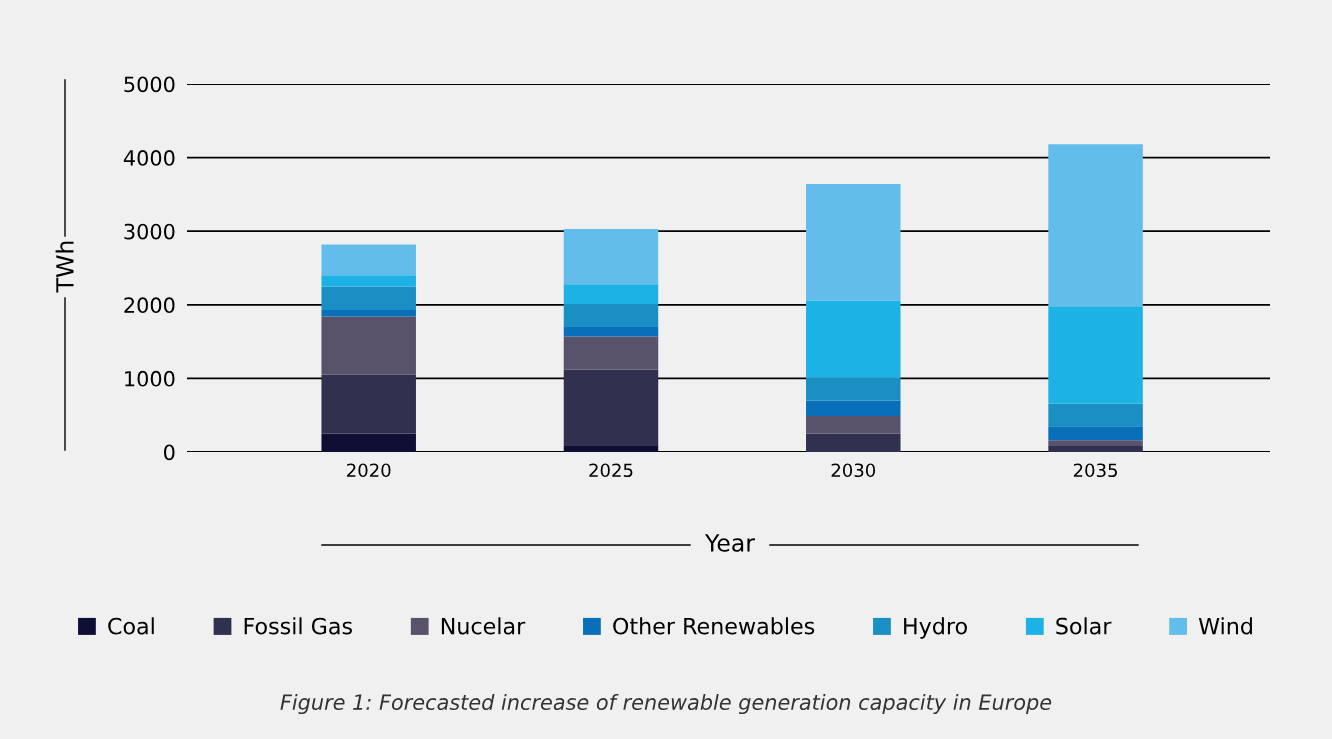 This screenshot has height=739, width=1332. What do you see at coordinates (150, 378) in the screenshot?
I see `y-tick-label: 1000` at bounding box center [150, 378].